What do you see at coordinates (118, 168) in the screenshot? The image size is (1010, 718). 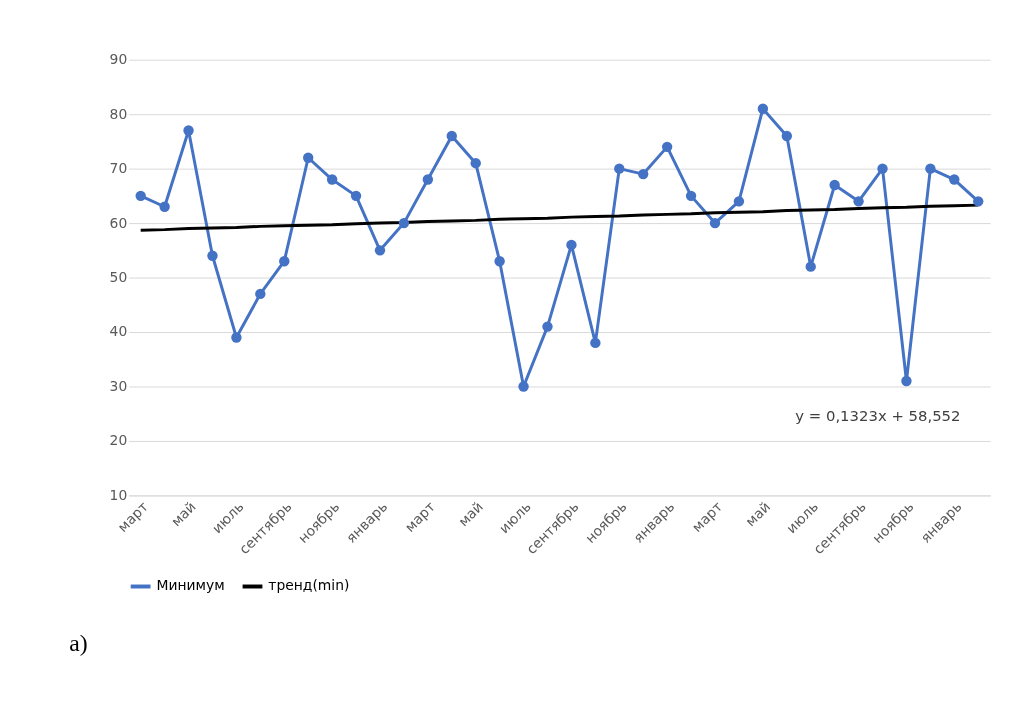 I see `y-tick-label: 70` at bounding box center [118, 168].